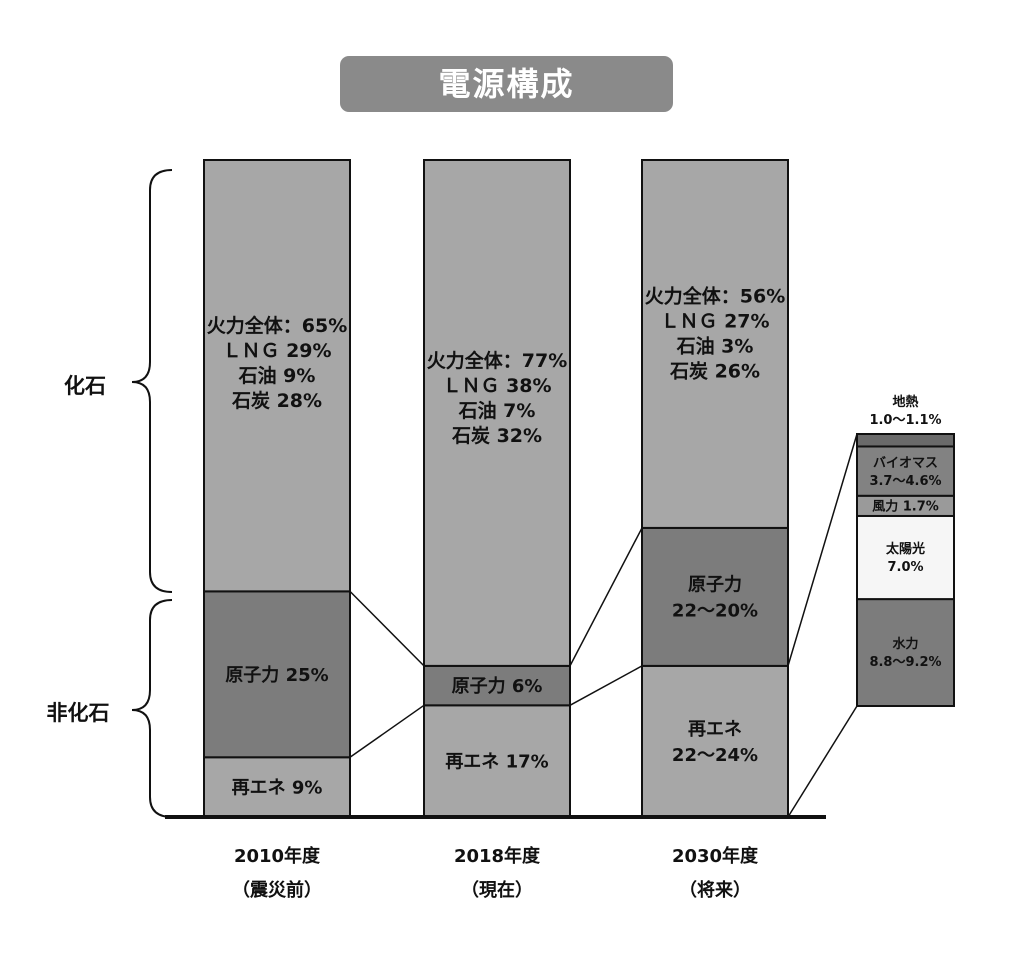 The width and height of the screenshot is (1024, 957). Describe the element at coordinates (905, 420) in the screenshot. I see `breakdown-label-geo: 1.0～1.1%` at that location.